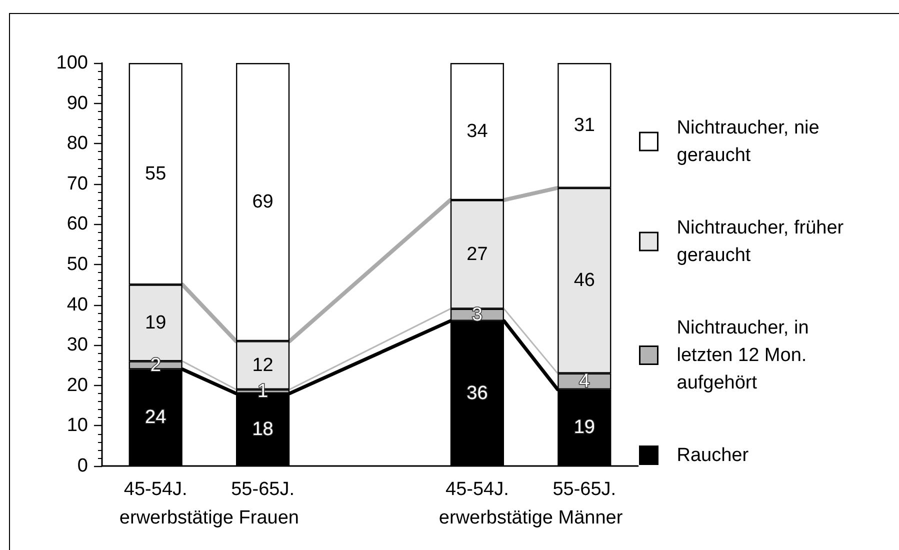 The image size is (899, 550). I want to click on y-tick-label: 0, so click(82, 466).